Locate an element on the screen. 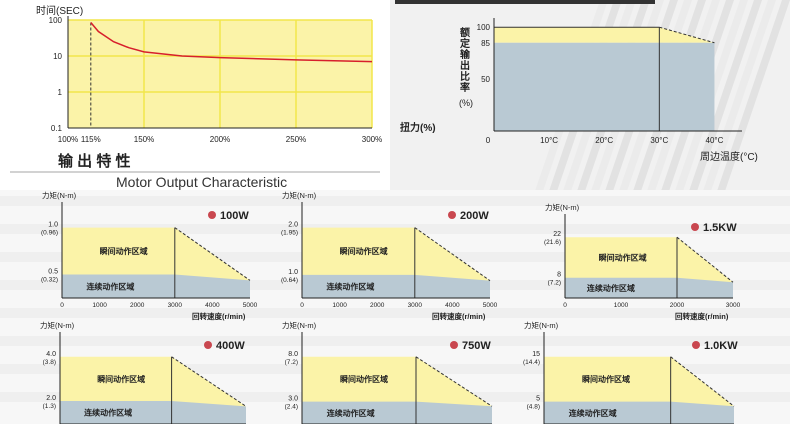 This screenshot has height=424, width=790. y-axis-unit: (%) is located at coordinates (466, 103).